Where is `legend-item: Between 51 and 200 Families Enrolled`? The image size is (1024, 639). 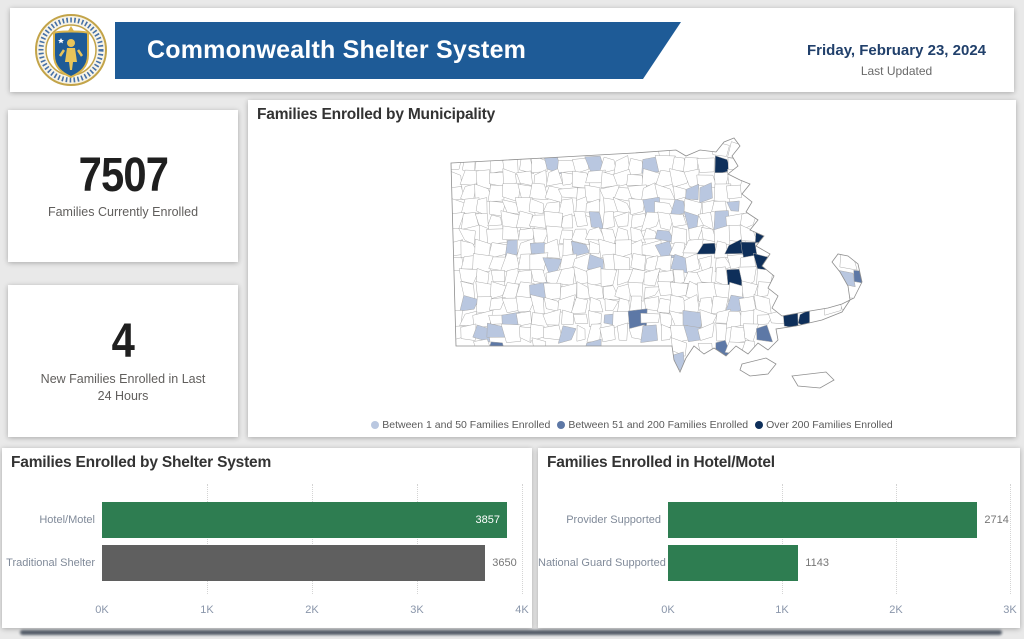
legend-item: Between 51 and 200 Families Enrolled is located at coordinates (652, 425).